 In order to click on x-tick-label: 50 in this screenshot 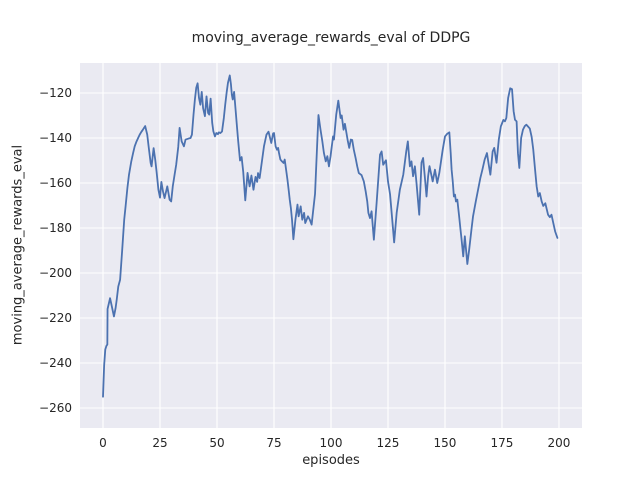, I will do `click(217, 443)`.